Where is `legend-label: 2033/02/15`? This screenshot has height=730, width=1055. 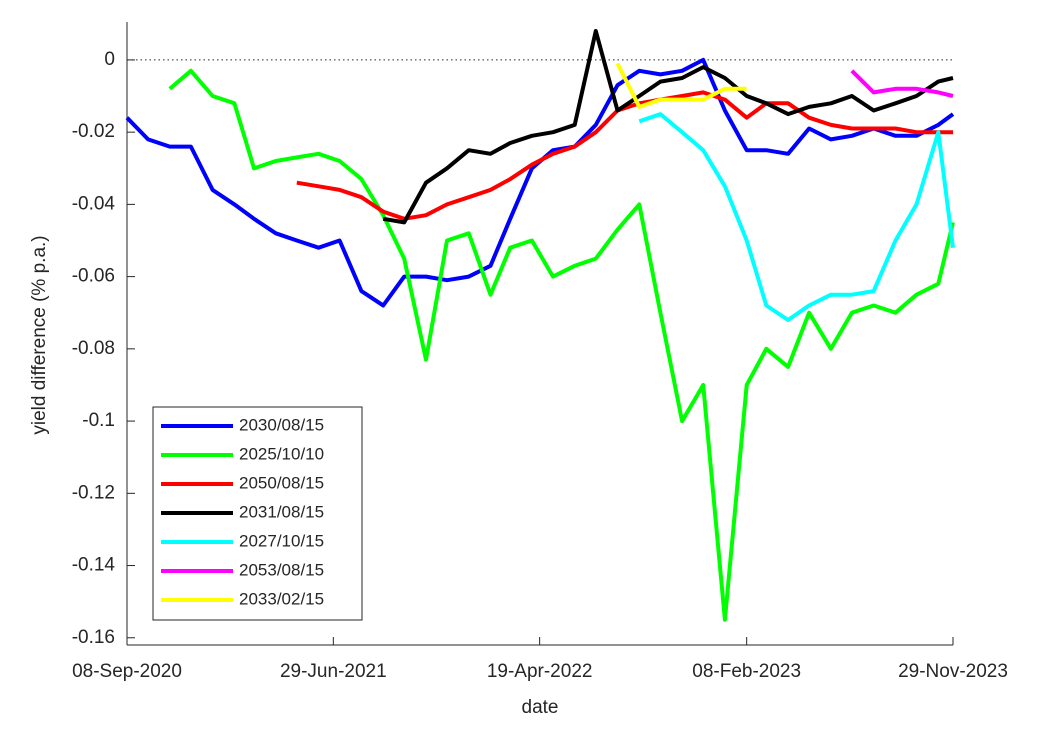
legend-label: 2033/02/15 is located at coordinates (281, 598).